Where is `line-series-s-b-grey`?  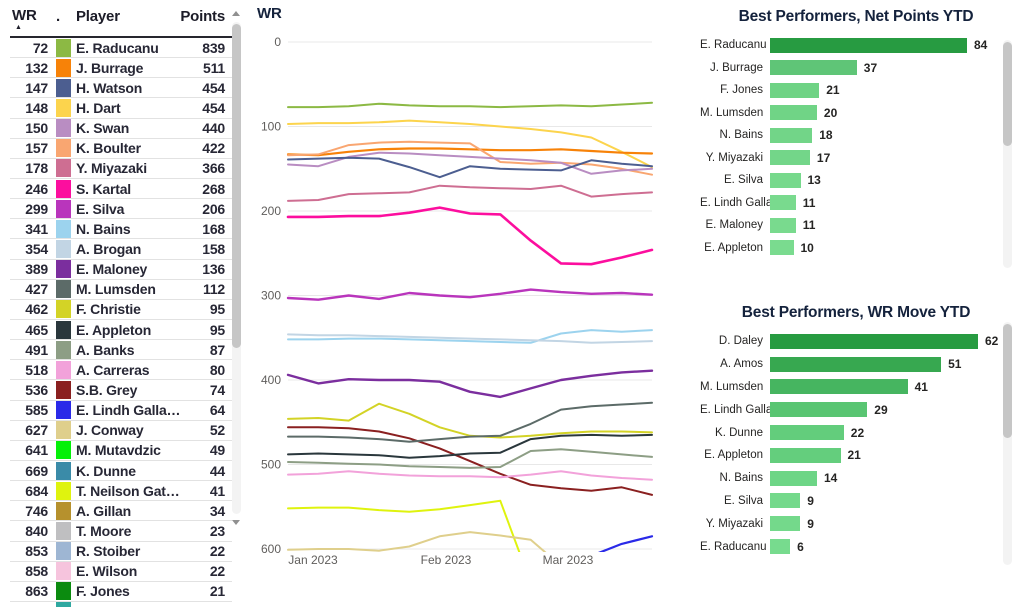
line-series-s-b-grey is located at coordinates (470, 461).